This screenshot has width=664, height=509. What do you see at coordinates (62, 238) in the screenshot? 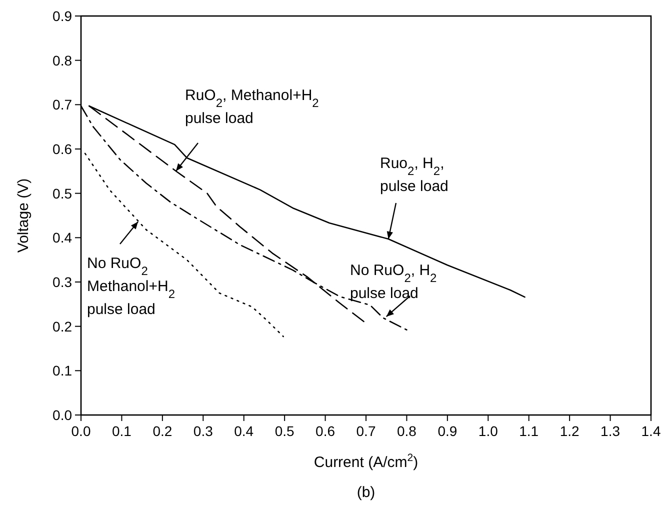
I see `y-tick-label: 0.4` at bounding box center [62, 238].